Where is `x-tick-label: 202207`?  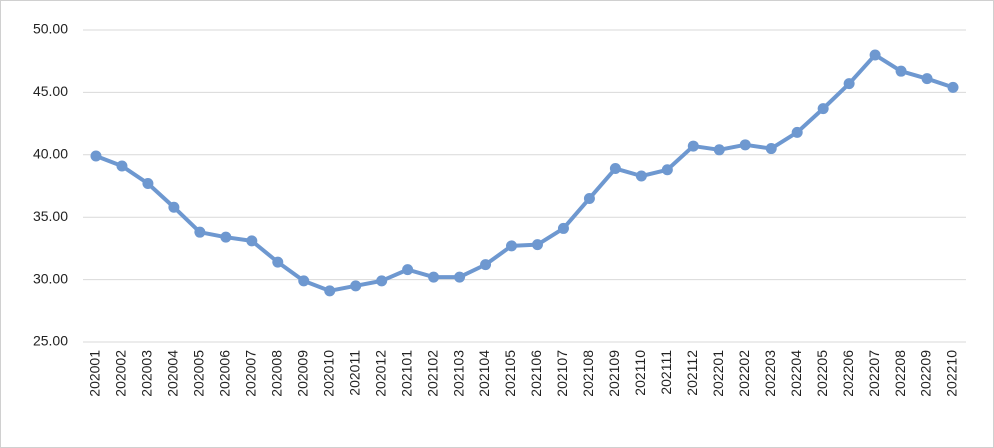
x-tick-label: 202207 is located at coordinates (874, 373).